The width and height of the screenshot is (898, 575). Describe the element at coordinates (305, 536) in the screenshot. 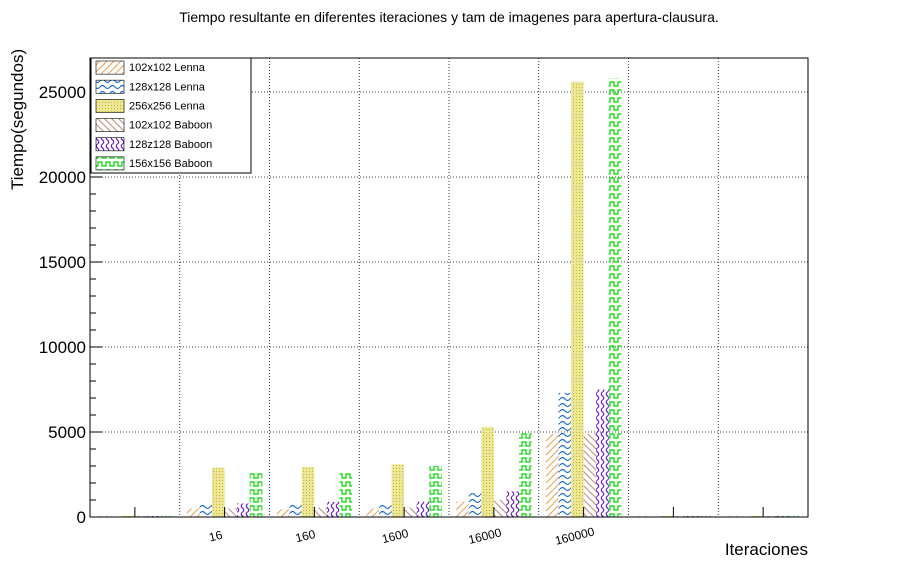

I see `x-tick-label: 160` at that location.